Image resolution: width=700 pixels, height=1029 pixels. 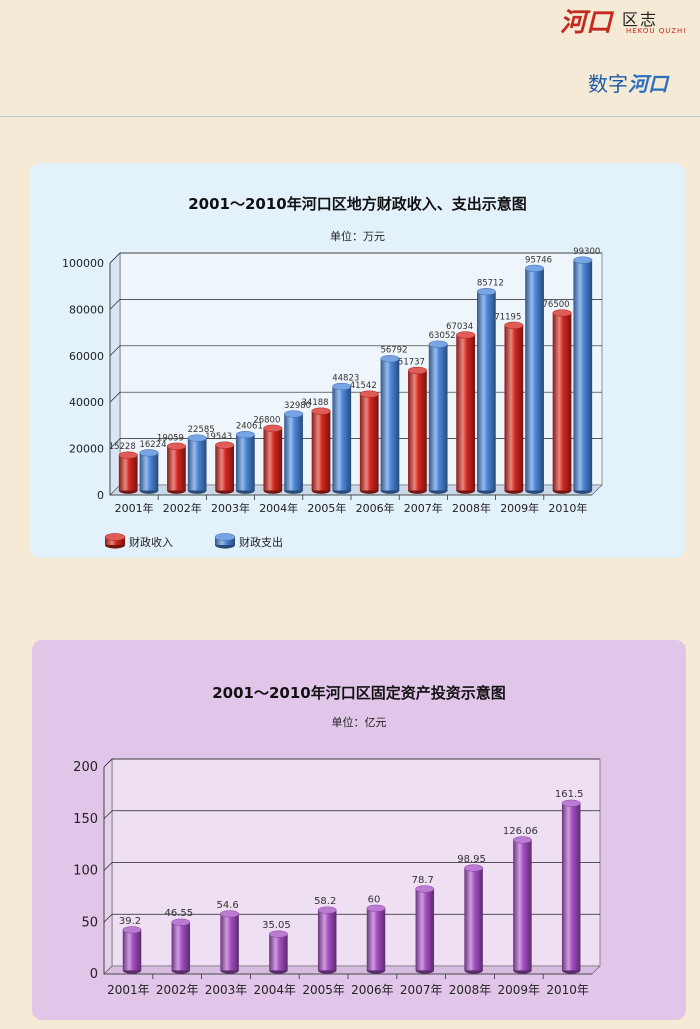 I want to click on header-divider, so click(x=350, y=116).